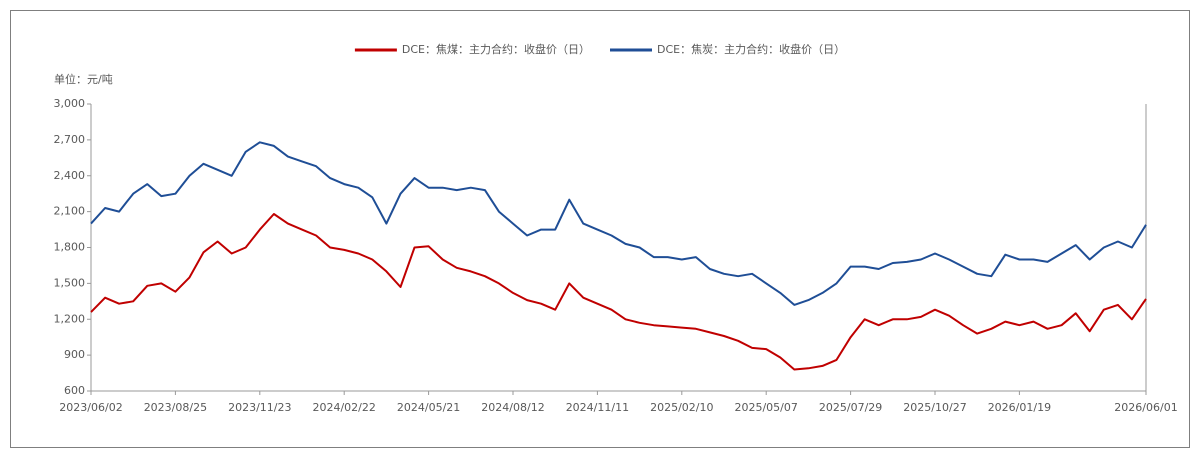  What do you see at coordinates (70, 103) in the screenshot?
I see `y-tick-label: 3,000` at bounding box center [70, 103].